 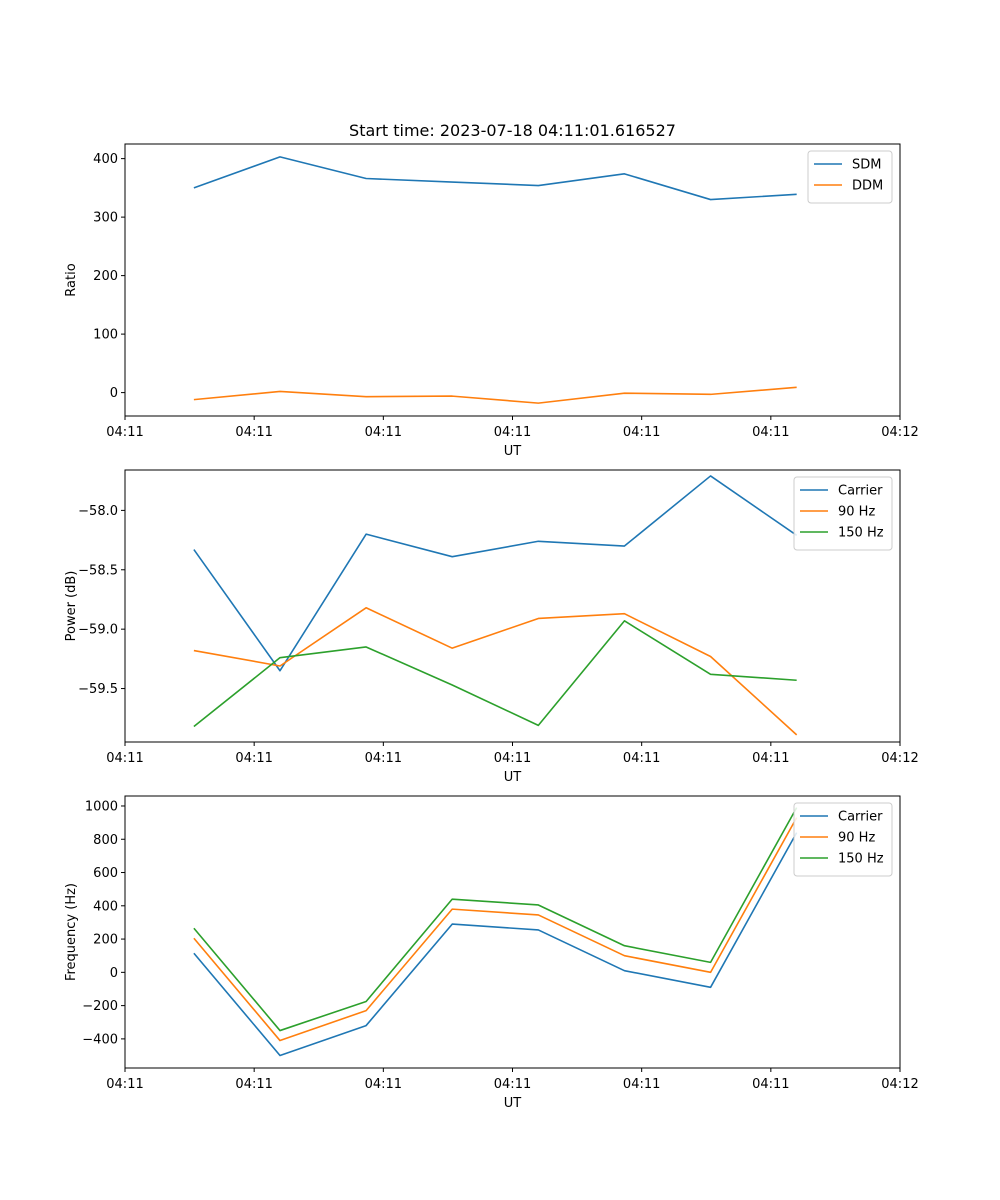 What do you see at coordinates (105, 840) in the screenshot?
I see `y-tick-label: 800` at bounding box center [105, 840].